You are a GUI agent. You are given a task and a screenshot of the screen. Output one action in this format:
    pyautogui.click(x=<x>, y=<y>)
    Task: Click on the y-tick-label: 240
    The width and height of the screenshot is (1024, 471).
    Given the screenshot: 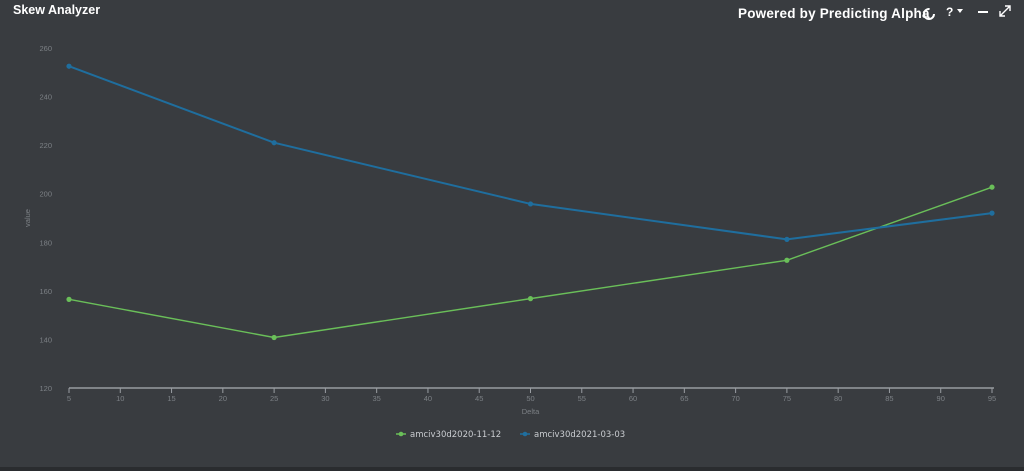 What is the action you would take?
    pyautogui.click(x=45, y=97)
    